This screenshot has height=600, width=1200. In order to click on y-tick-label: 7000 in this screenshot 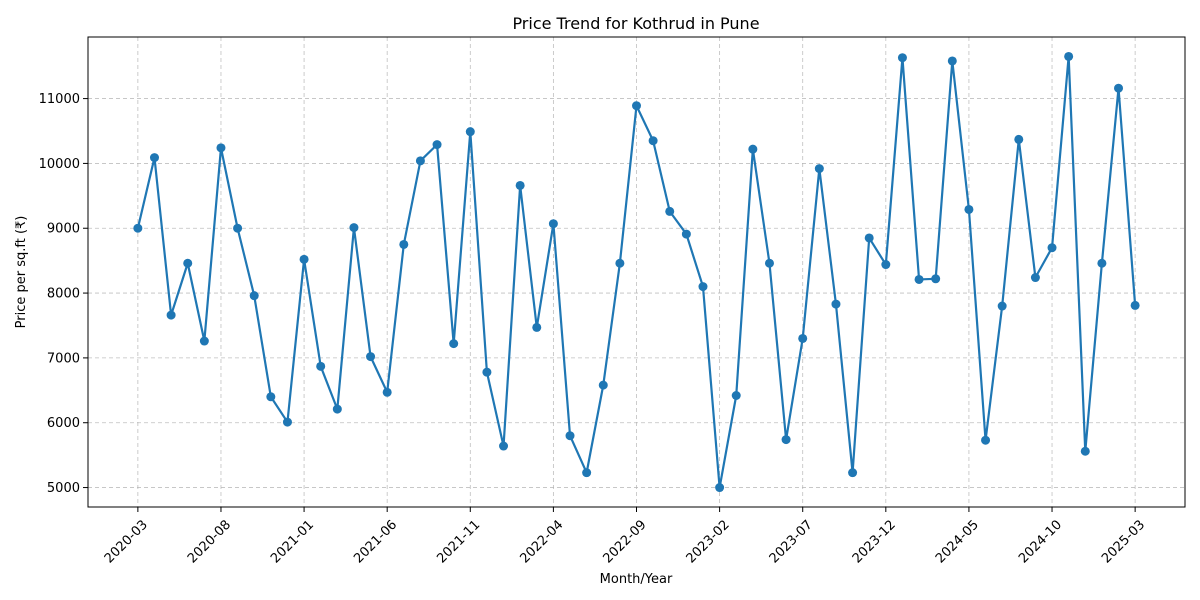, I will do `click(63, 358)`.